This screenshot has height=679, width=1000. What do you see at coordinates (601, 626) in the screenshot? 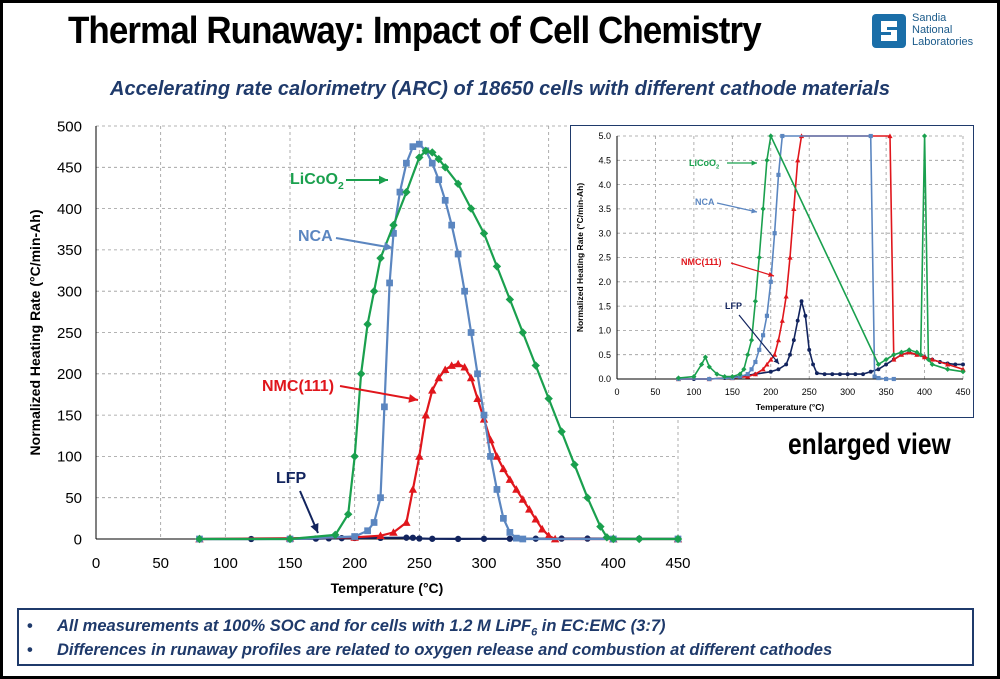
I see `note-text-tail: in EC:EMC (3:7)` at bounding box center [601, 626].